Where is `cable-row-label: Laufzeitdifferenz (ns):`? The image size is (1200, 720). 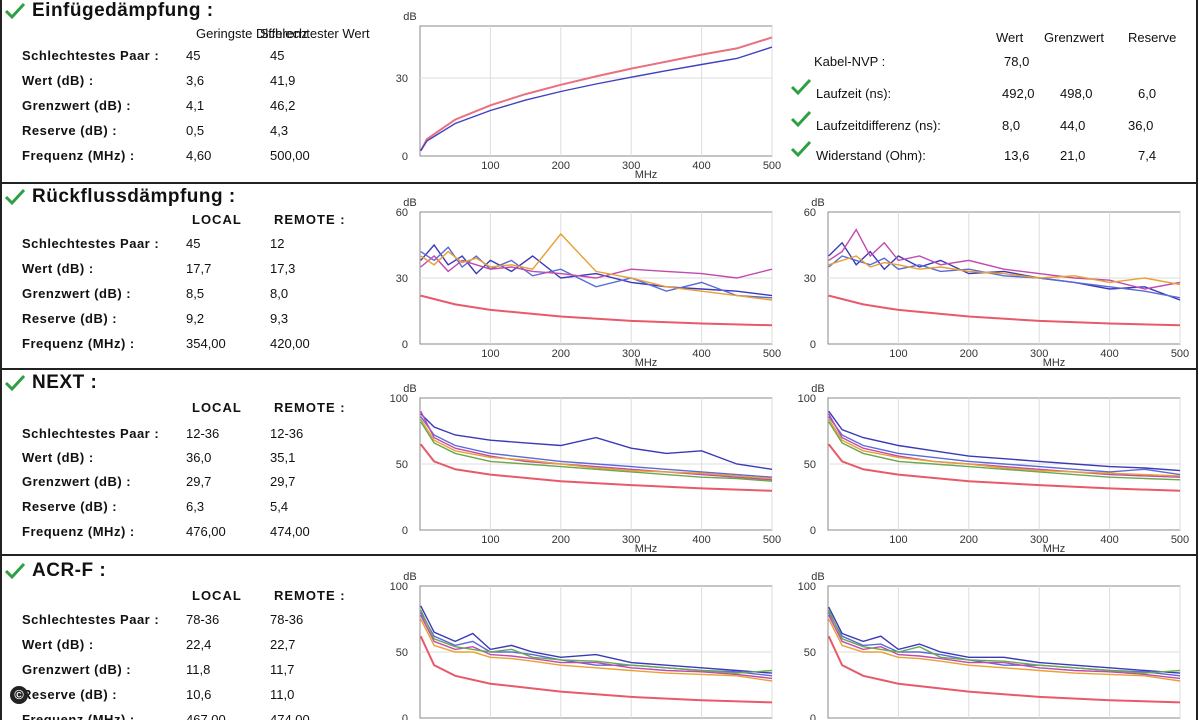 cable-row-label: Laufzeitdifferenz (ns): is located at coordinates (878, 125).